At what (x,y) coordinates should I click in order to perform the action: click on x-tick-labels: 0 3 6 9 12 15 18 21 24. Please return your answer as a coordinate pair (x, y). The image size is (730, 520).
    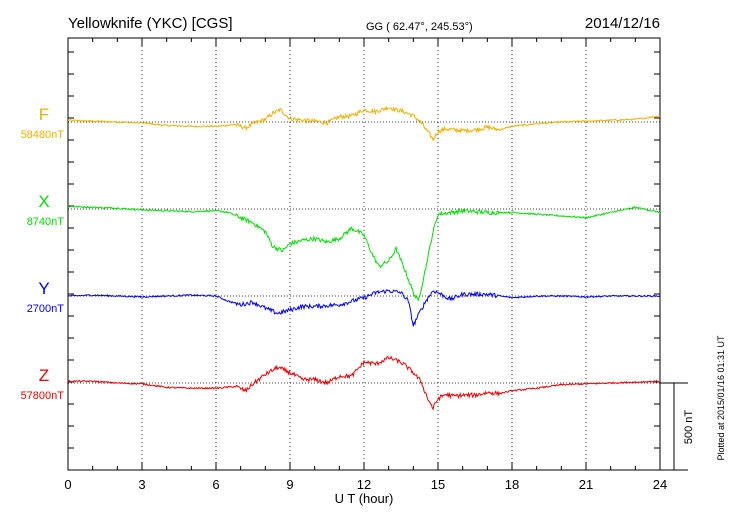
    Looking at the image, I should click on (365, 484).